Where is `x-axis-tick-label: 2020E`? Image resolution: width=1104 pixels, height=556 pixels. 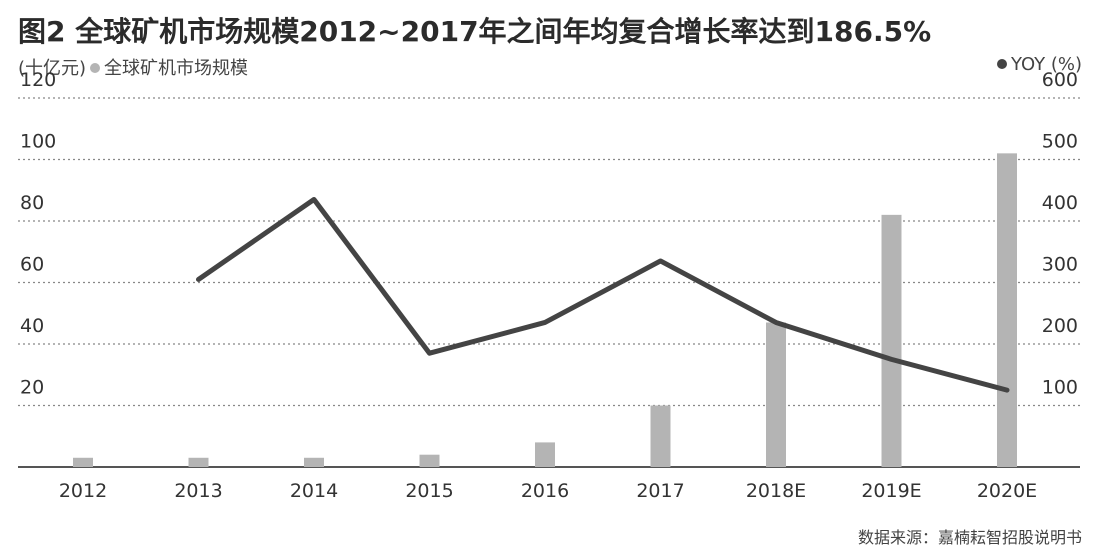 x-axis-tick-label: 2020E is located at coordinates (1007, 491).